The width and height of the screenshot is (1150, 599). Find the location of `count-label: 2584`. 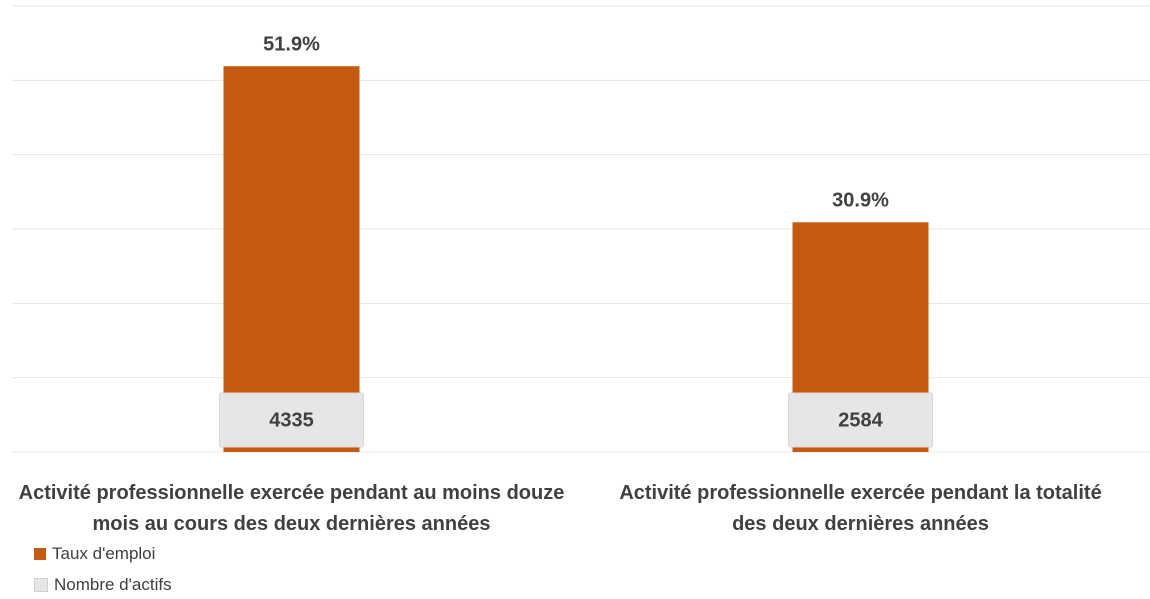

count-label: 2584 is located at coordinates (860, 420).